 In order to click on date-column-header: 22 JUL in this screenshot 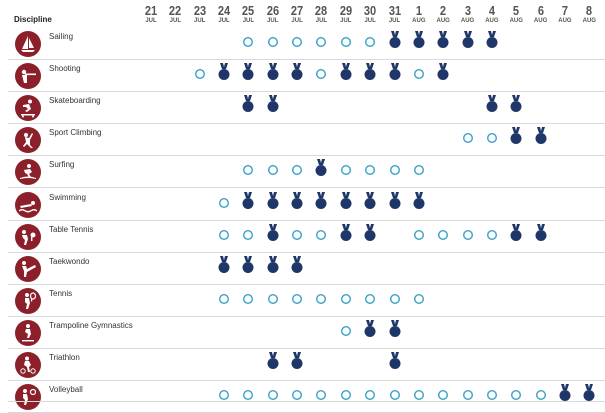, I will do `click(175, 14)`.